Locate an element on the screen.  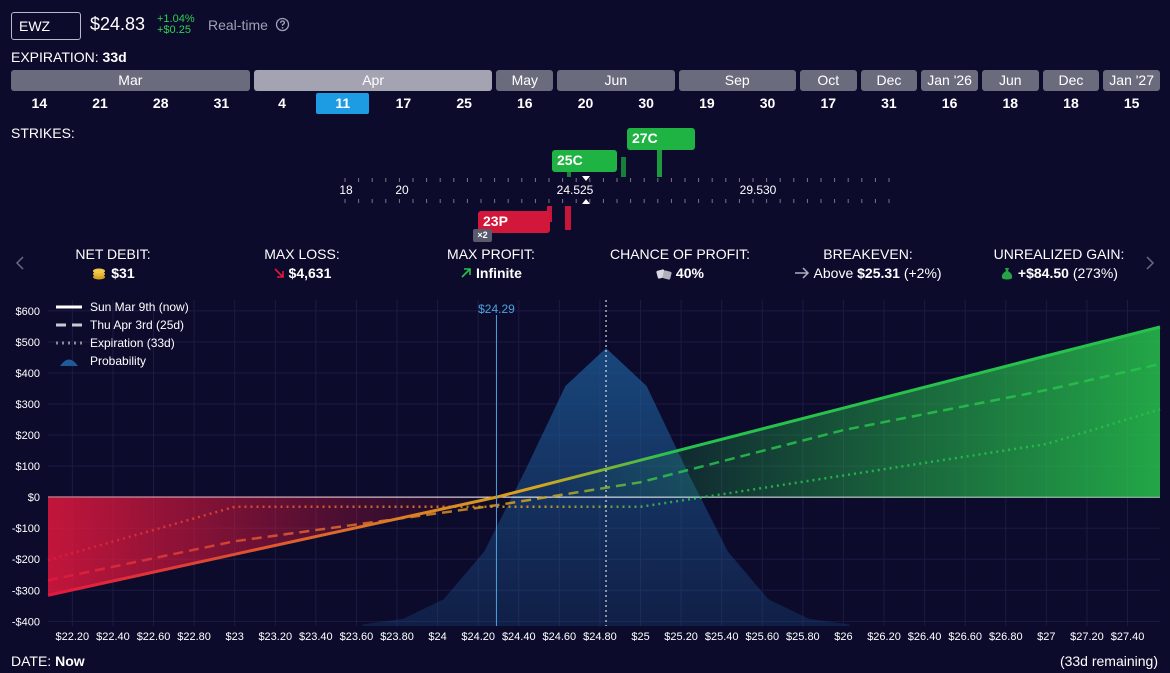
stat-label: MAX PROFIT: is located at coordinates (491, 254).